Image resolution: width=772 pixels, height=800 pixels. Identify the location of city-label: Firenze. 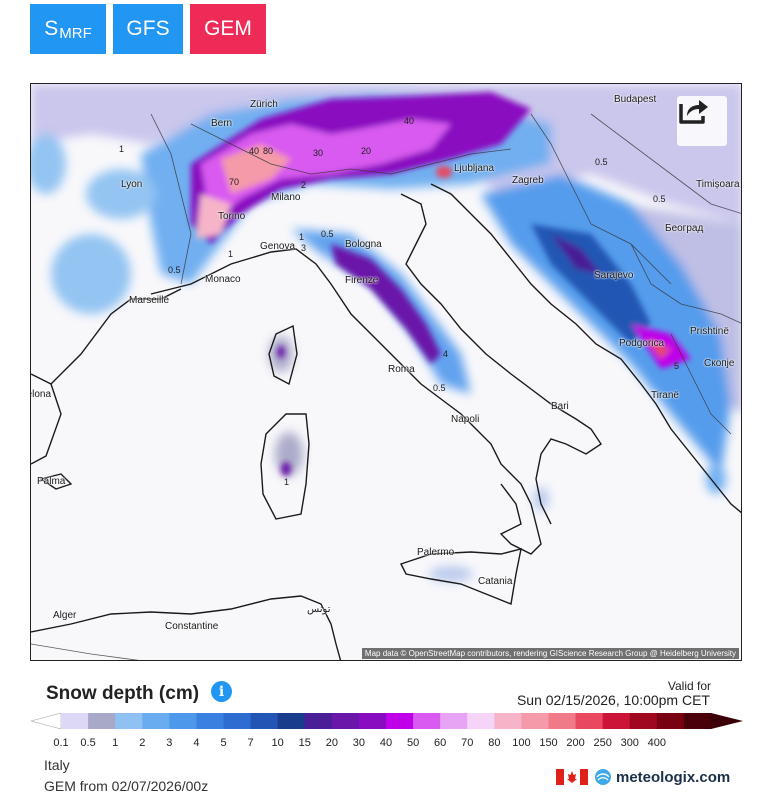
(362, 280).